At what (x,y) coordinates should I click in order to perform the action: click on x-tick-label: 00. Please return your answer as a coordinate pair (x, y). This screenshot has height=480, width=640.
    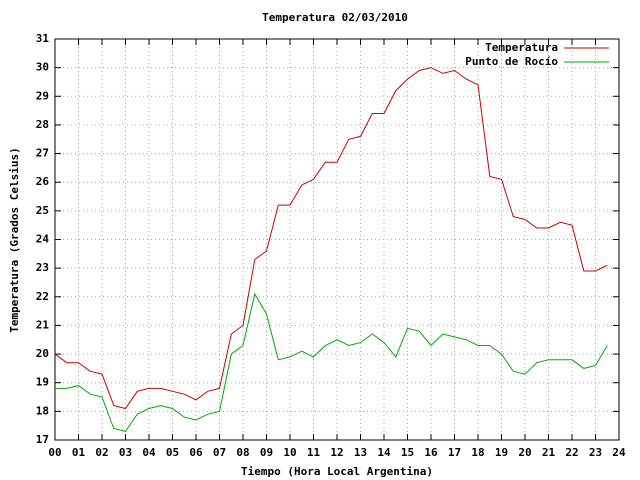
    Looking at the image, I should click on (54, 452).